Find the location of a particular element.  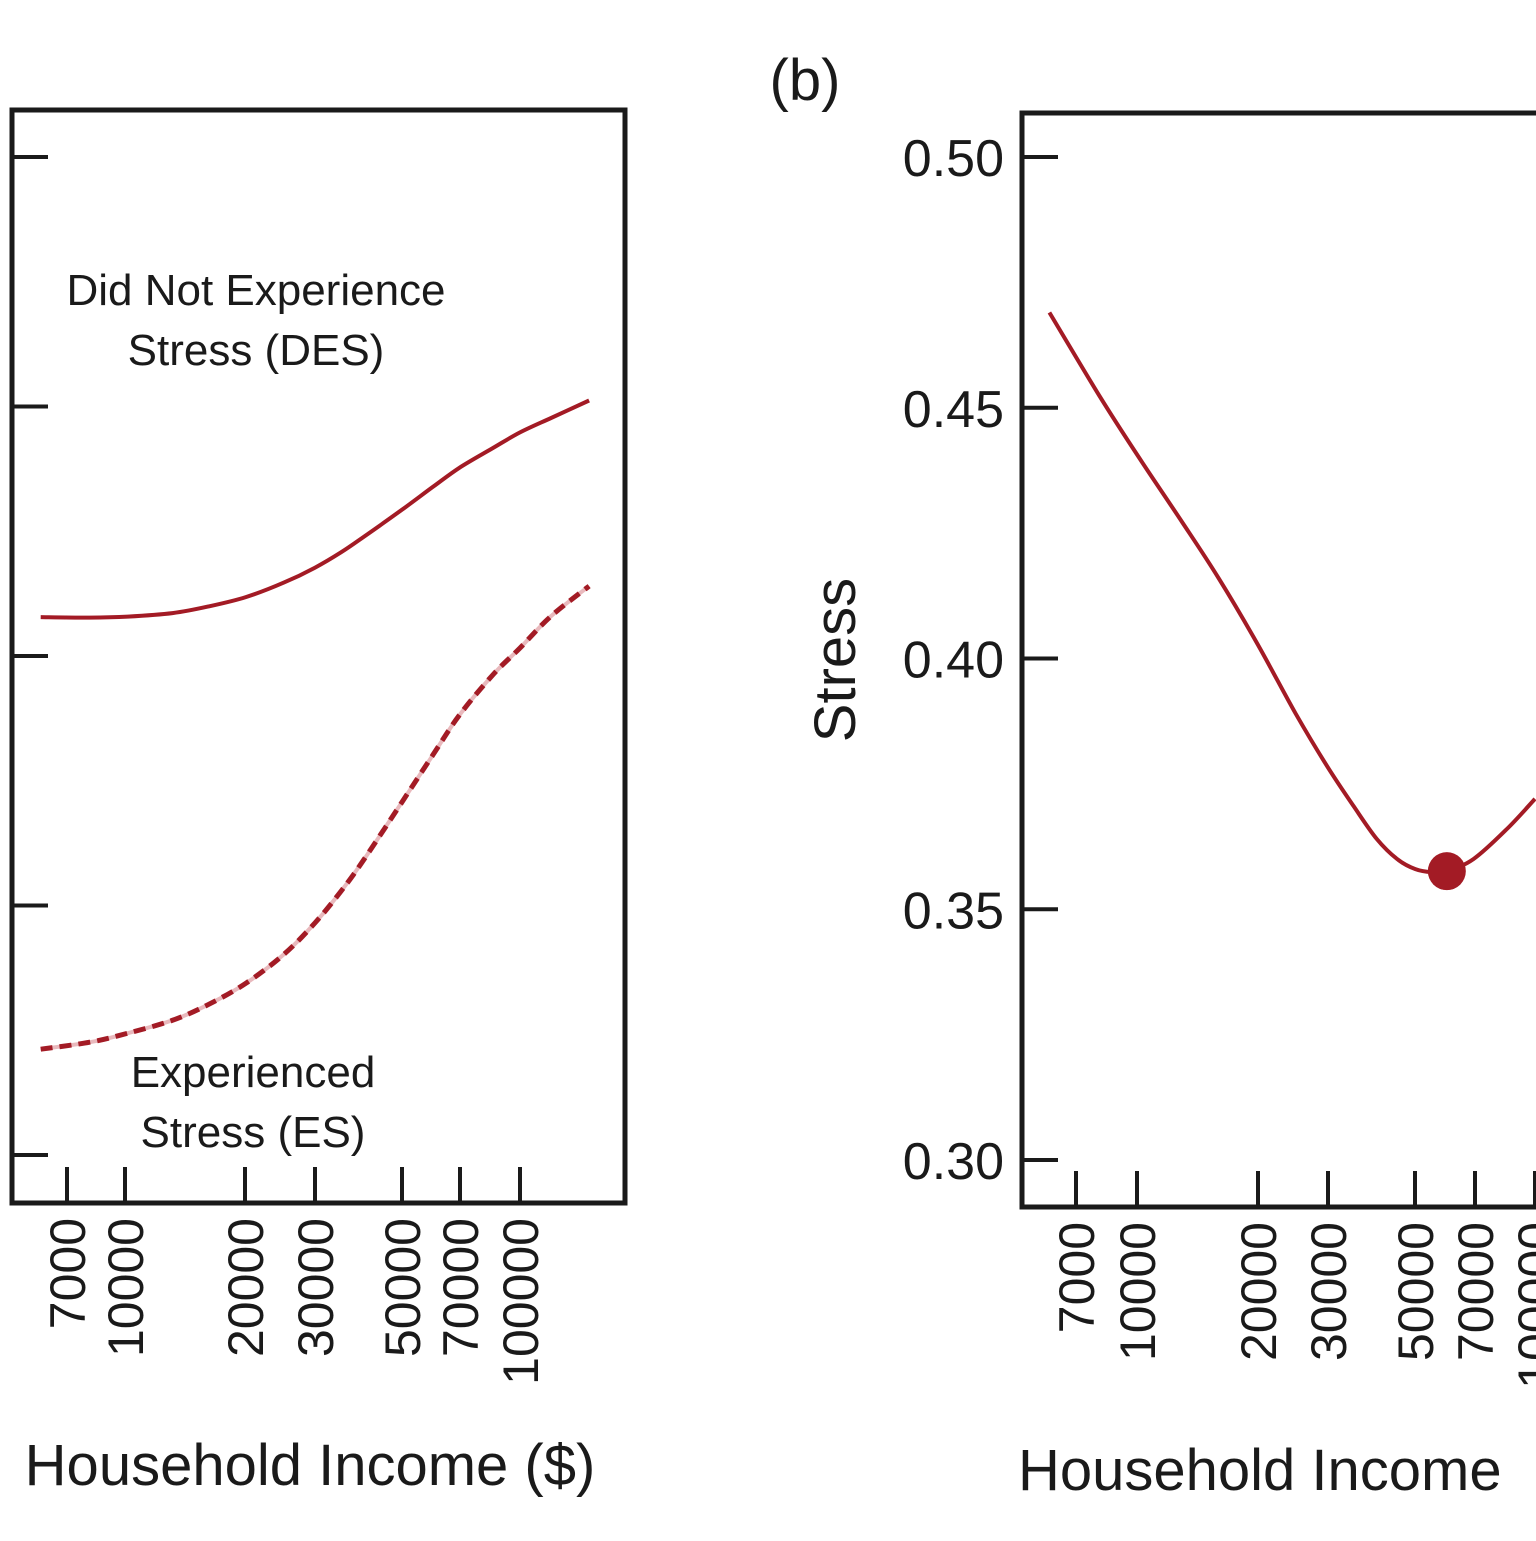

annotation-label: Did Not Experience is located at coordinates (255, 290).